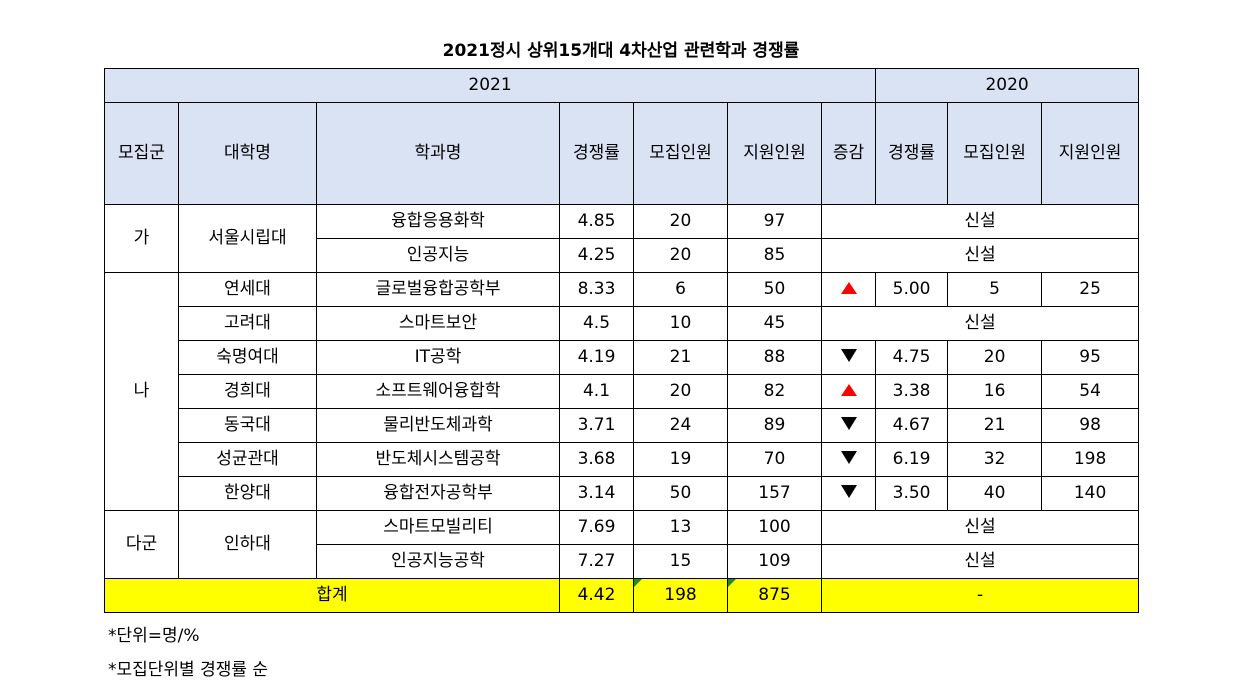 This screenshot has width=1242, height=681. I want to click on rate-2021-cell: 8.33, so click(596, 289).